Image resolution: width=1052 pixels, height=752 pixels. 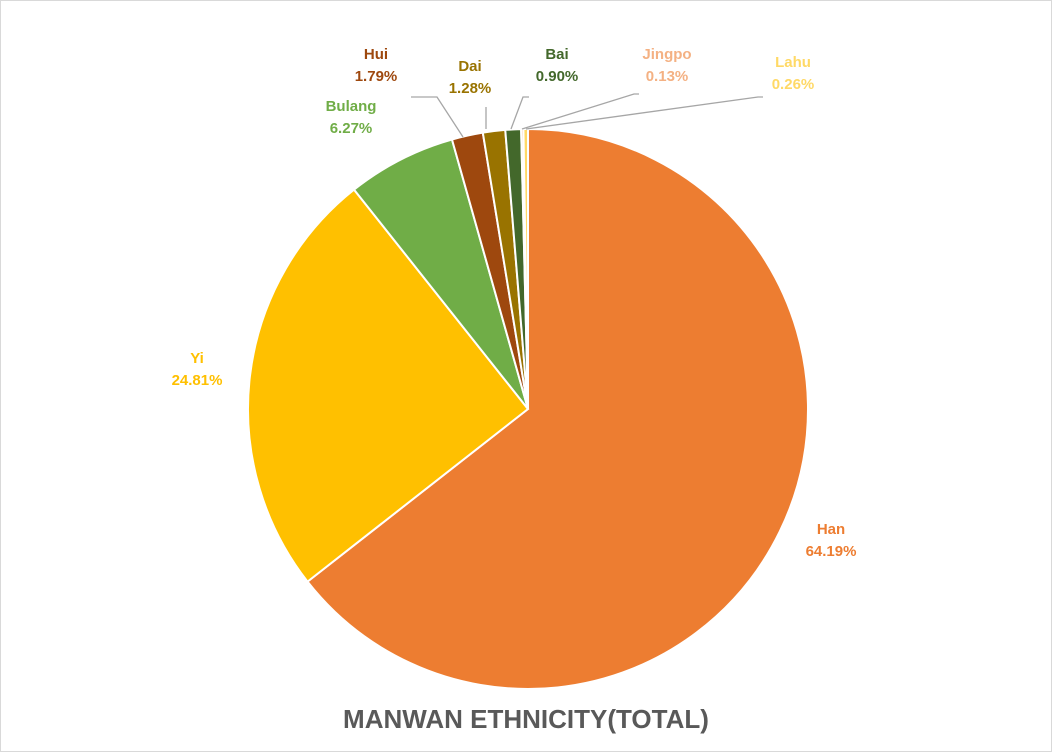 What do you see at coordinates (557, 76) in the screenshot?
I see `data-label-percent: 0.90%` at bounding box center [557, 76].